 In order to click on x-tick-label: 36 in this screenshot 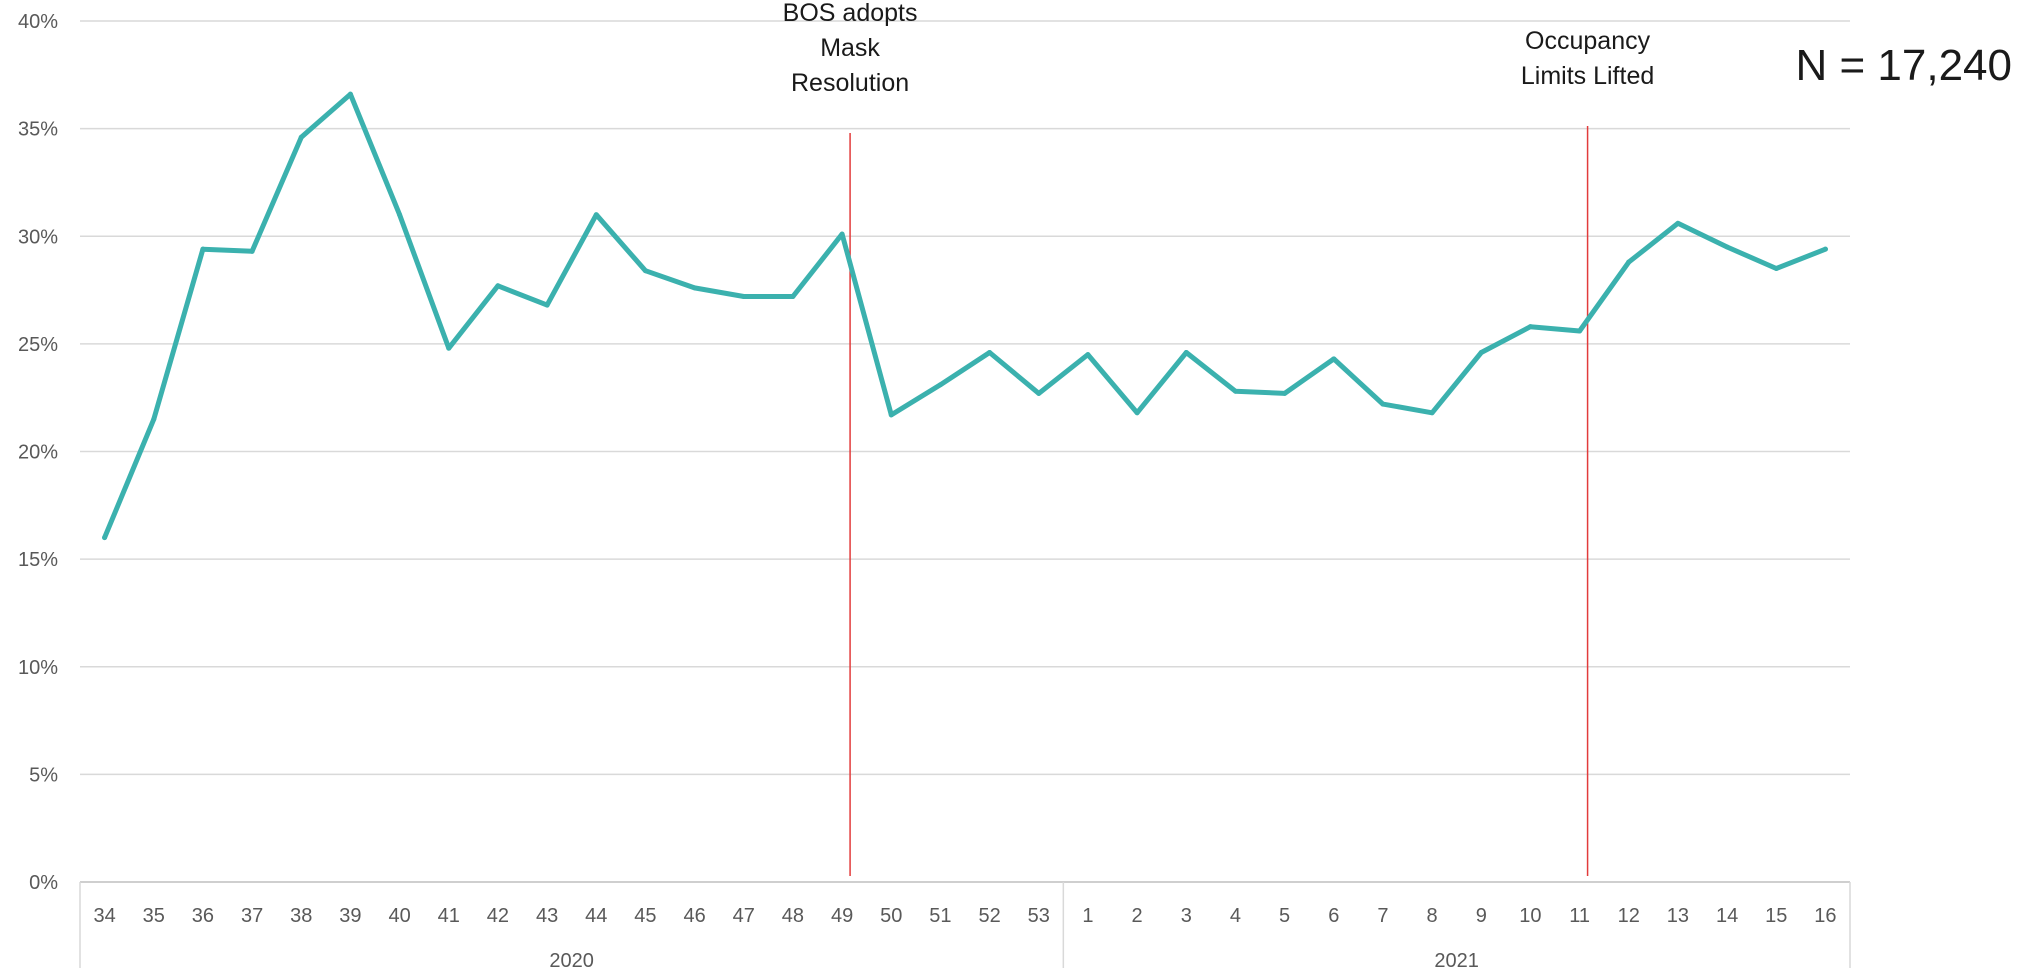, I will do `click(203, 916)`.